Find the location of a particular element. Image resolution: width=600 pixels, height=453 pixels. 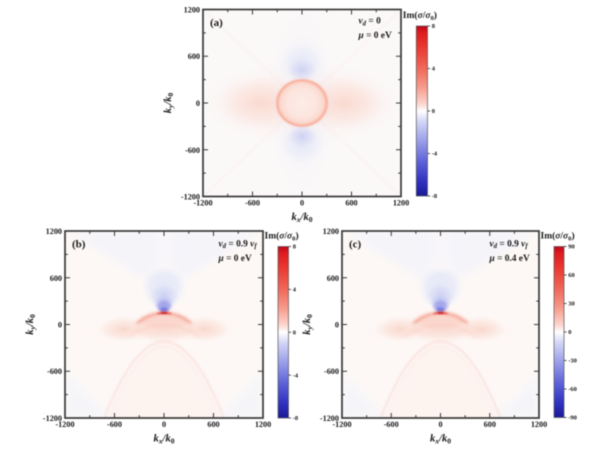

svg-text: 30 is located at coordinates (571, 304).